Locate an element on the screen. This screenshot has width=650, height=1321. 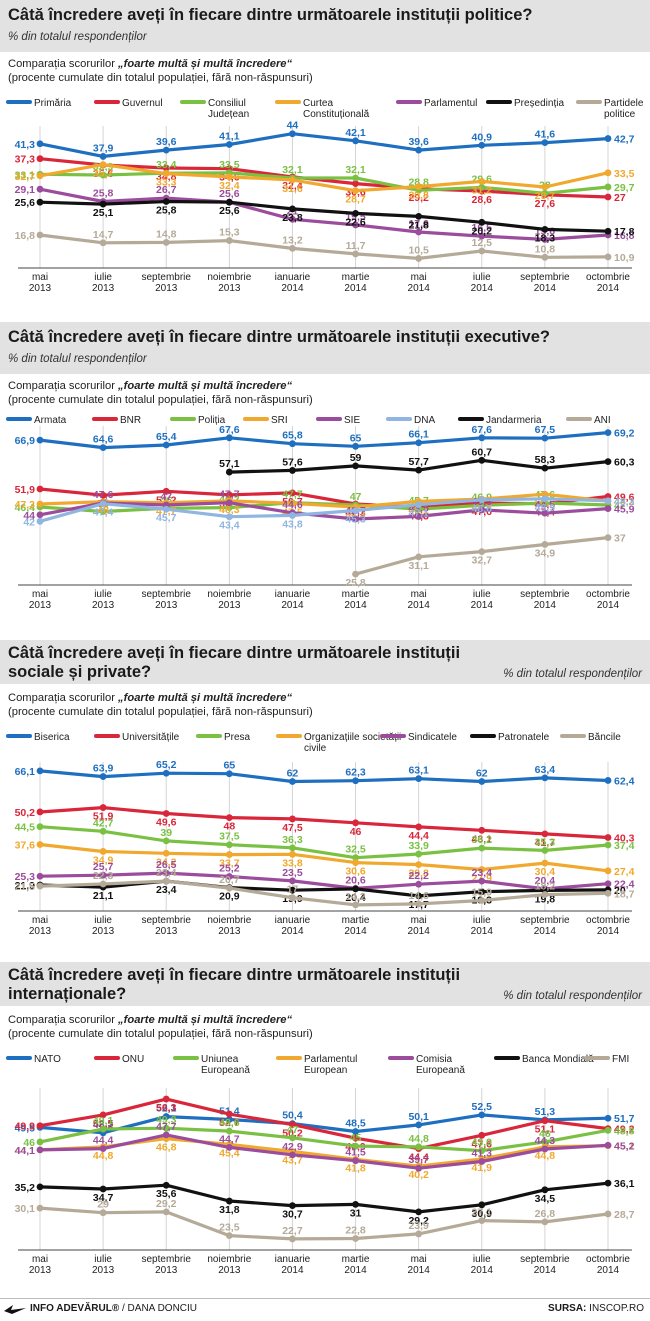
legend-label: NATO is located at coordinates (47, 1059).